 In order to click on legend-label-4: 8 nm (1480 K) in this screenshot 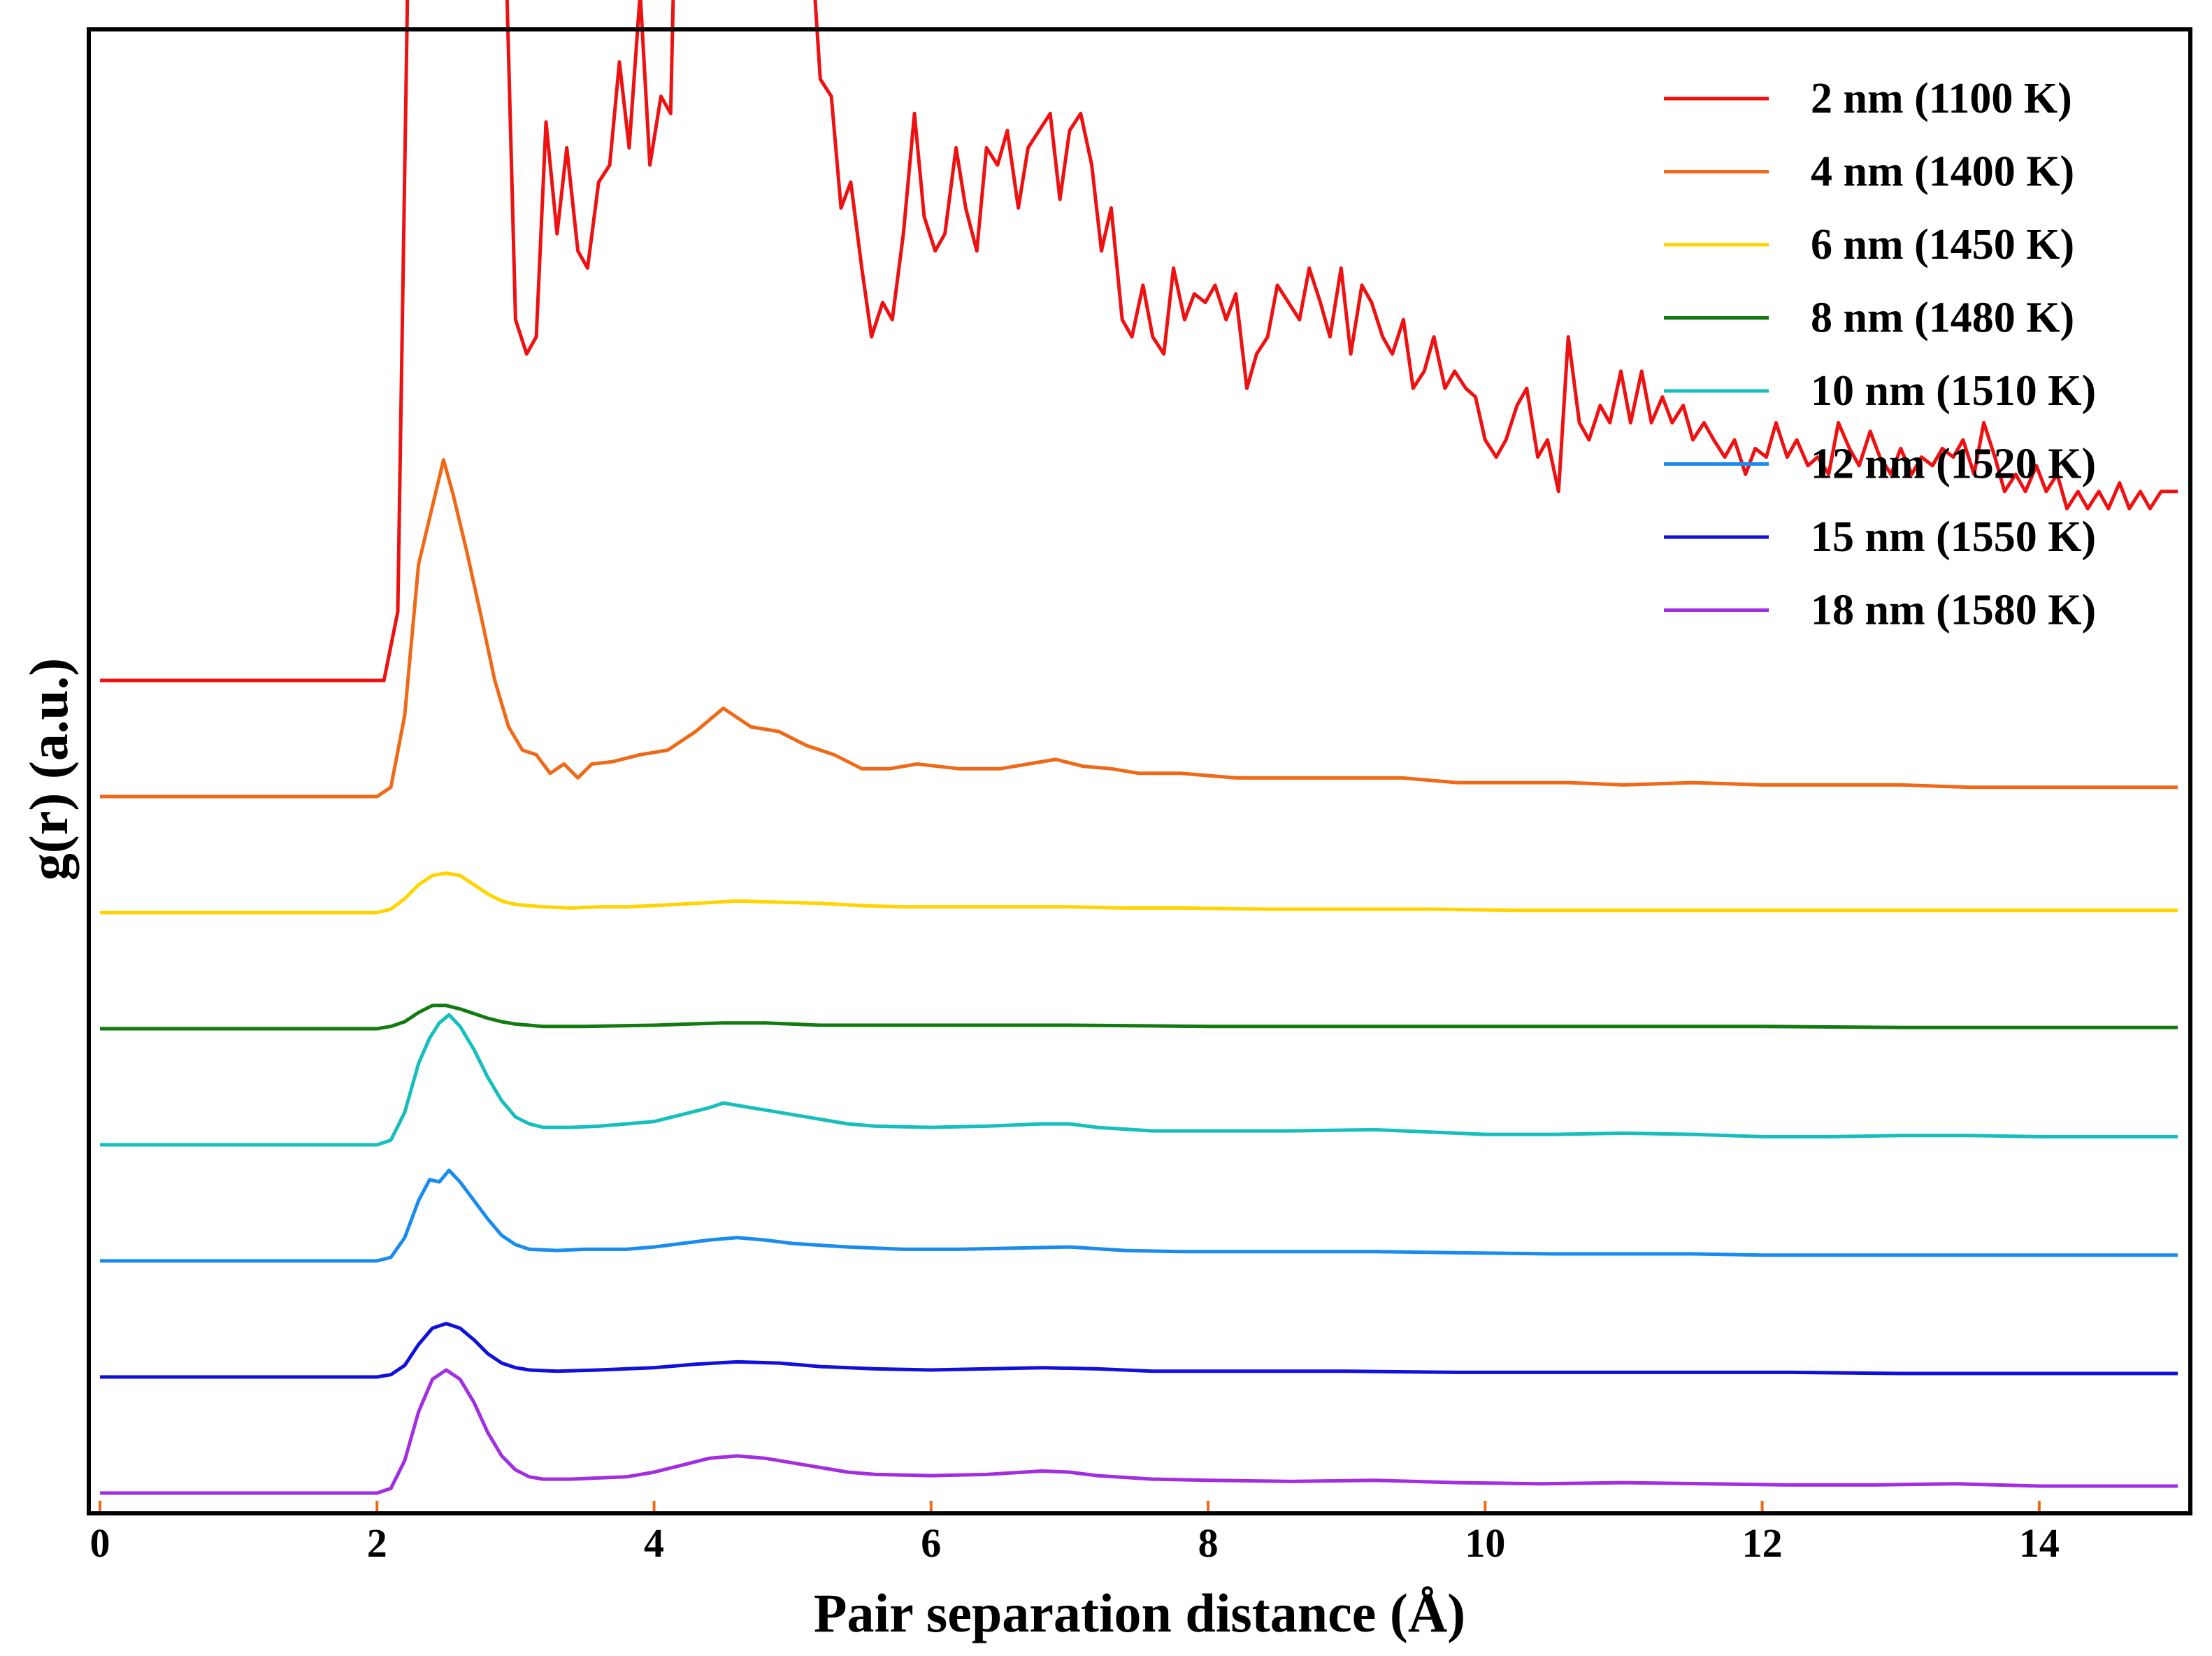, I will do `click(1942, 318)`.